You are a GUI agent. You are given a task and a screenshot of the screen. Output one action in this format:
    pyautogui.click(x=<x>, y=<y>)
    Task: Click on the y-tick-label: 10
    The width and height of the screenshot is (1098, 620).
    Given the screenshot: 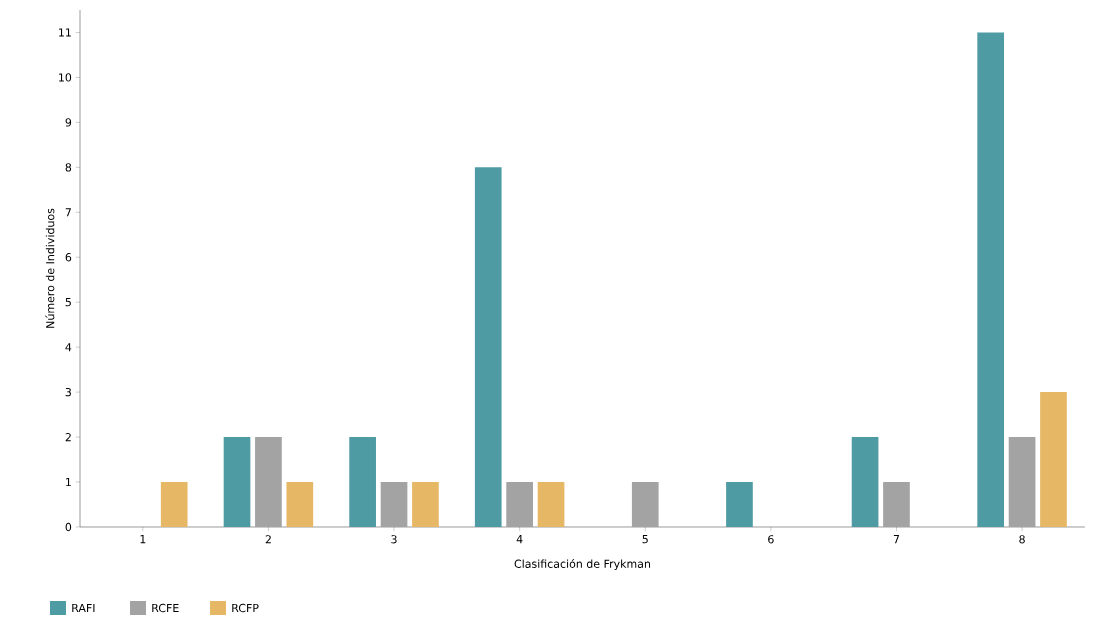 What is the action you would take?
    pyautogui.click(x=65, y=77)
    